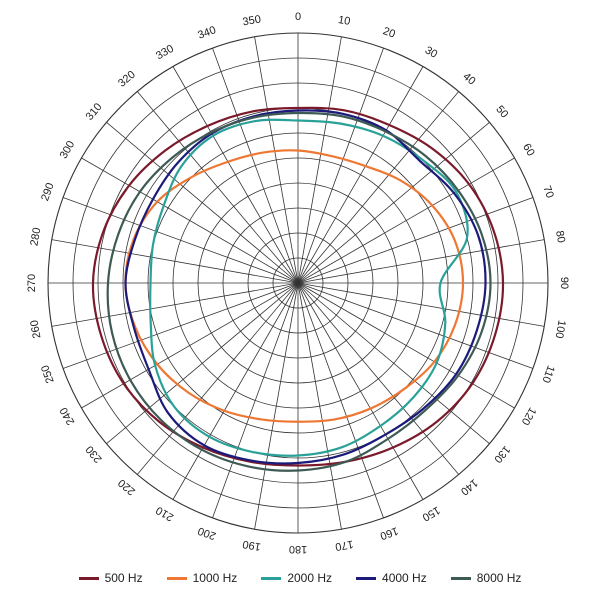  What do you see at coordinates (48, 191) in the screenshot?
I see `angle-label: 290` at bounding box center [48, 191].